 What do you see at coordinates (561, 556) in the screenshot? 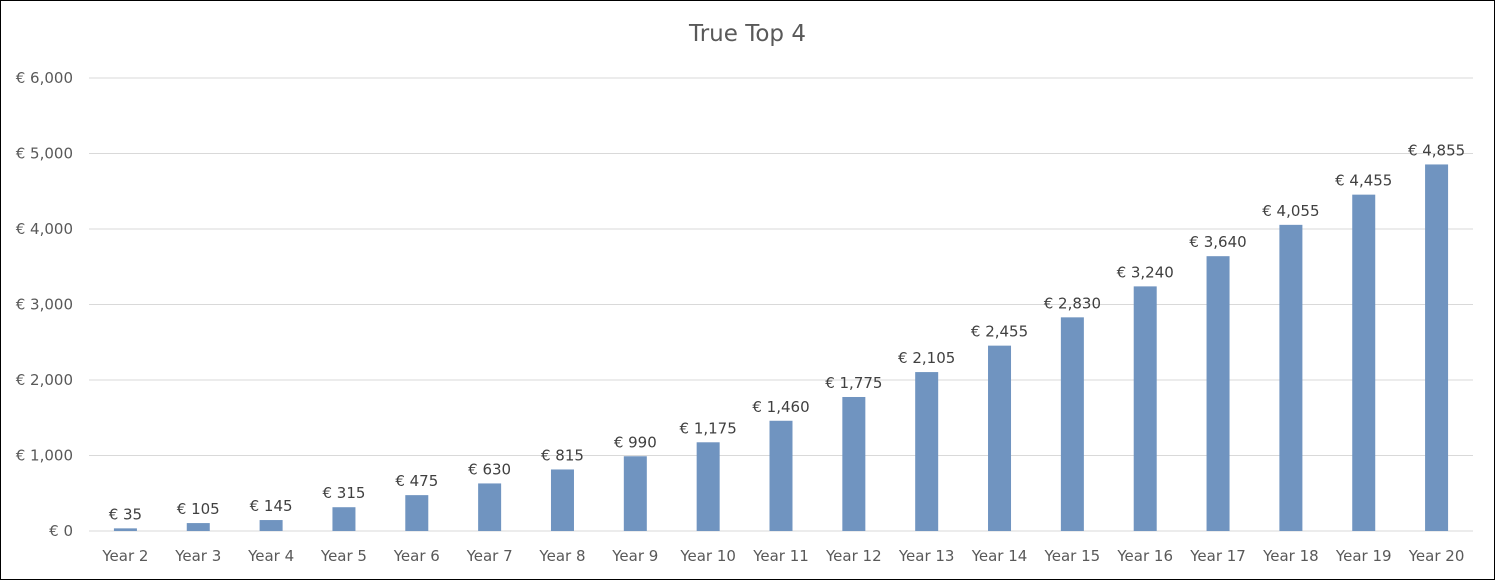
I see `x-tick-label: Year 8` at bounding box center [561, 556].